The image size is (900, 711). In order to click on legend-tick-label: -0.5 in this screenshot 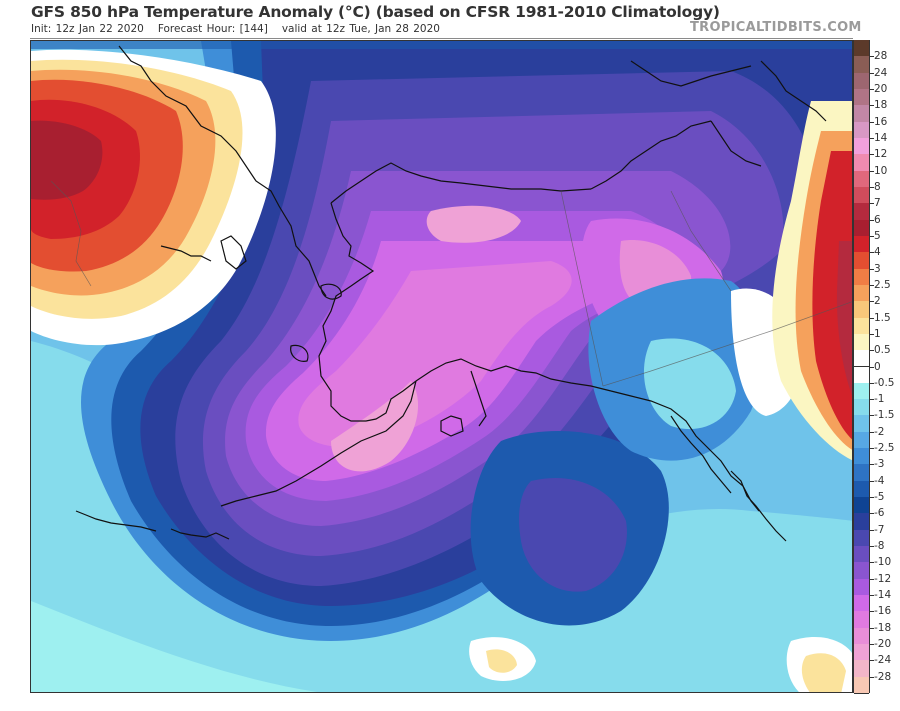, I will do `click(884, 382)`.